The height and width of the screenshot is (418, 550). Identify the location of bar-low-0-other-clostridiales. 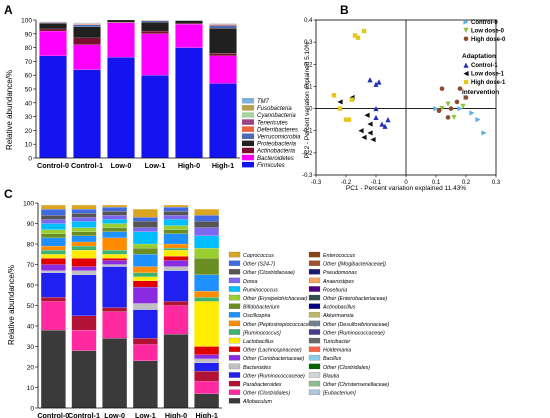
(115, 325).